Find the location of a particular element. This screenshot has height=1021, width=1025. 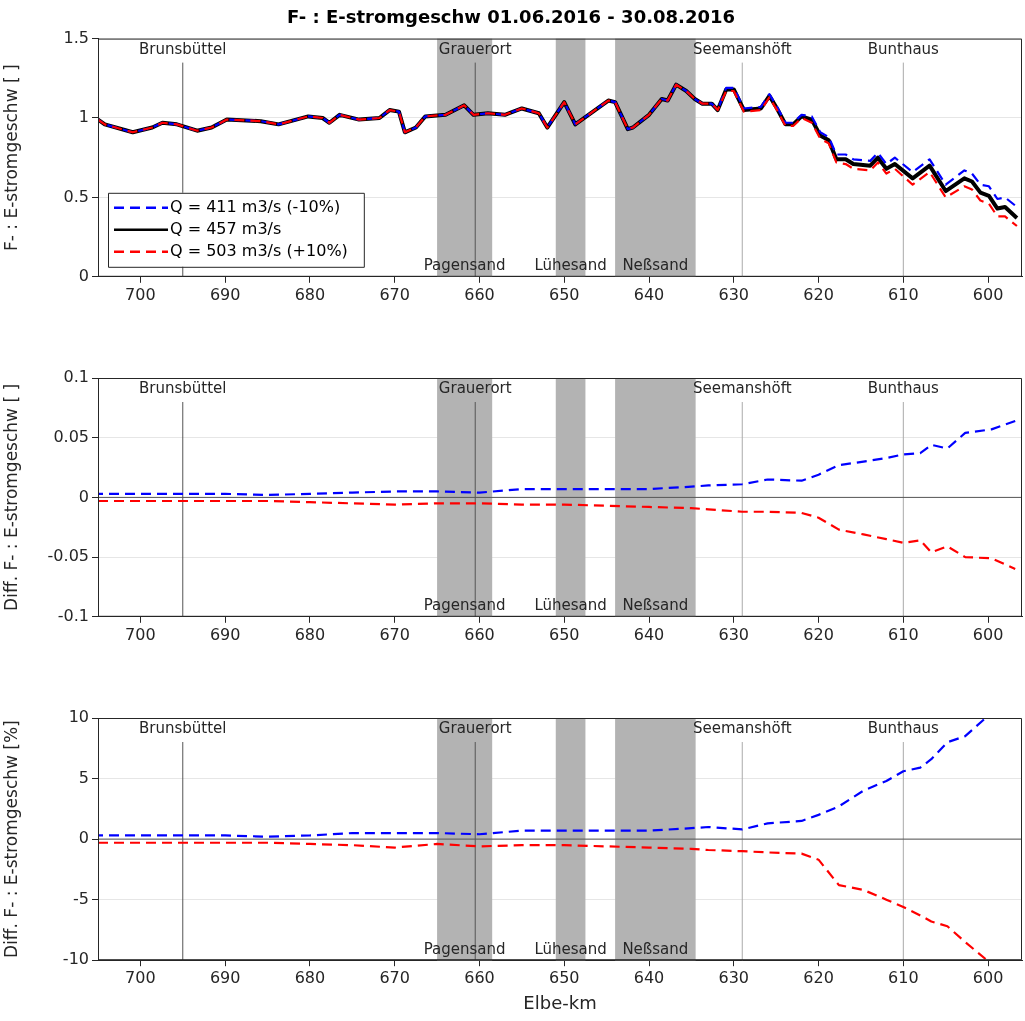

legend-label: Q = 503 m3/s (+10%) is located at coordinates (259, 250).